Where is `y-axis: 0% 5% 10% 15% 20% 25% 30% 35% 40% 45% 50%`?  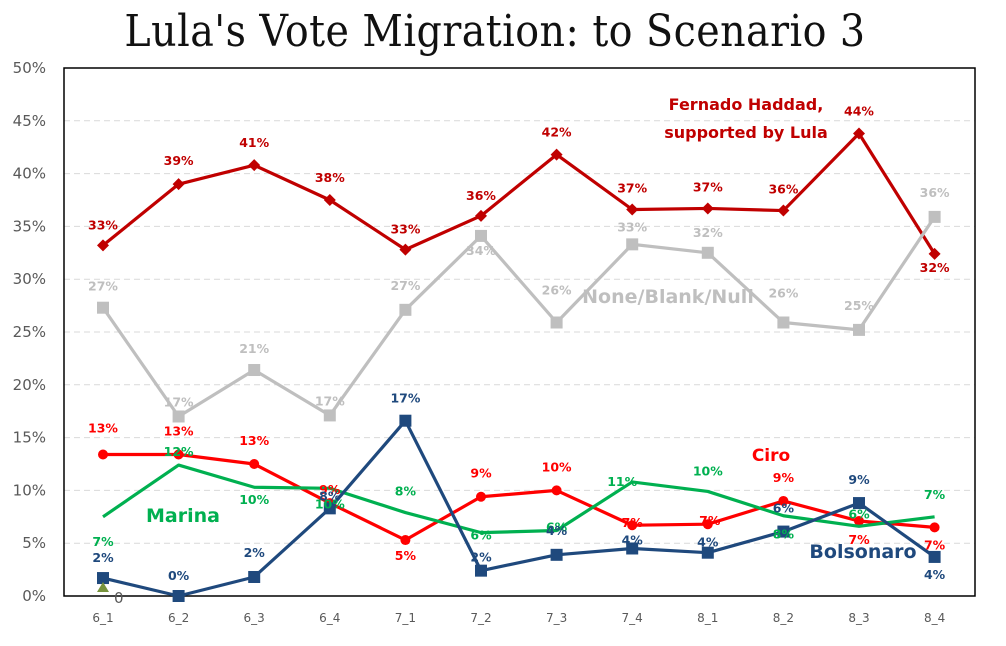
y-axis: 0% 5% 10% 15% 20% 25% 30% 35% 40% 45% 50% is located at coordinates (29, 332).